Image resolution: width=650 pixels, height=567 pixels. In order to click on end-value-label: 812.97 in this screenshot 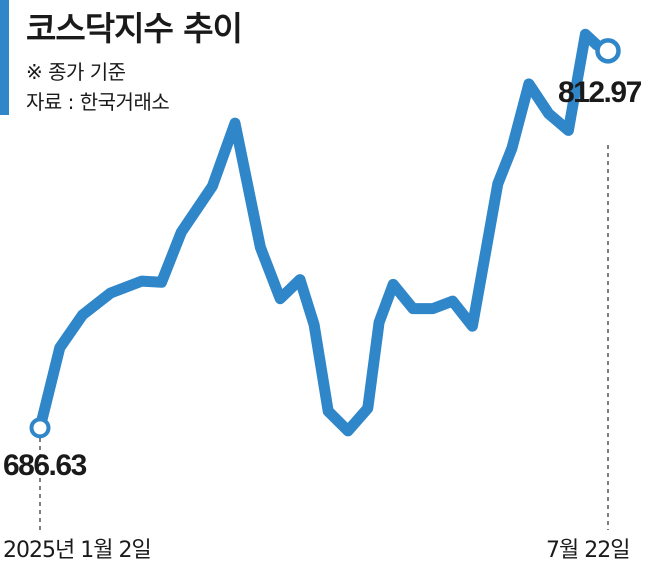, I will do `click(600, 92)`.